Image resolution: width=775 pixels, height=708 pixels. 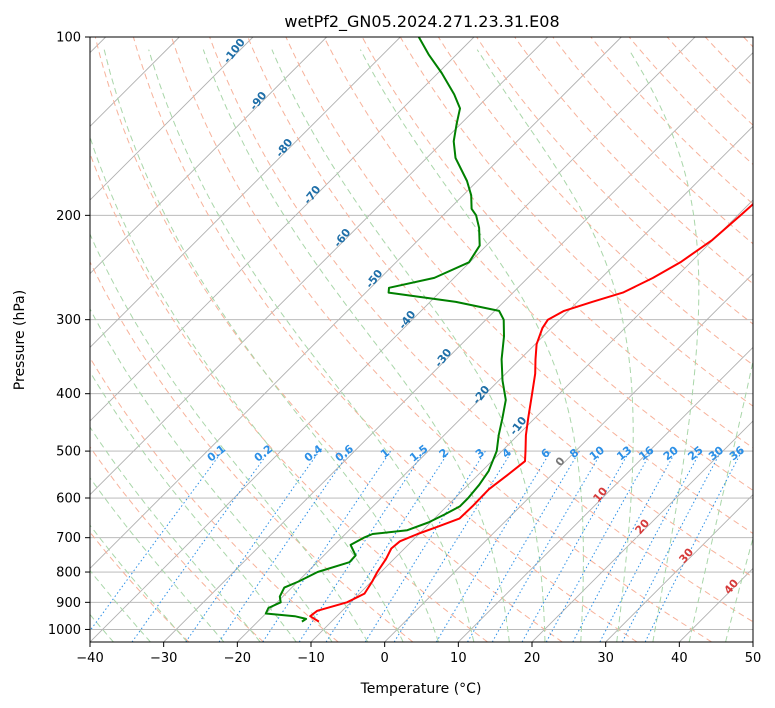 I want to click on dry-adiabat-label: -30, so click(x=443, y=358).